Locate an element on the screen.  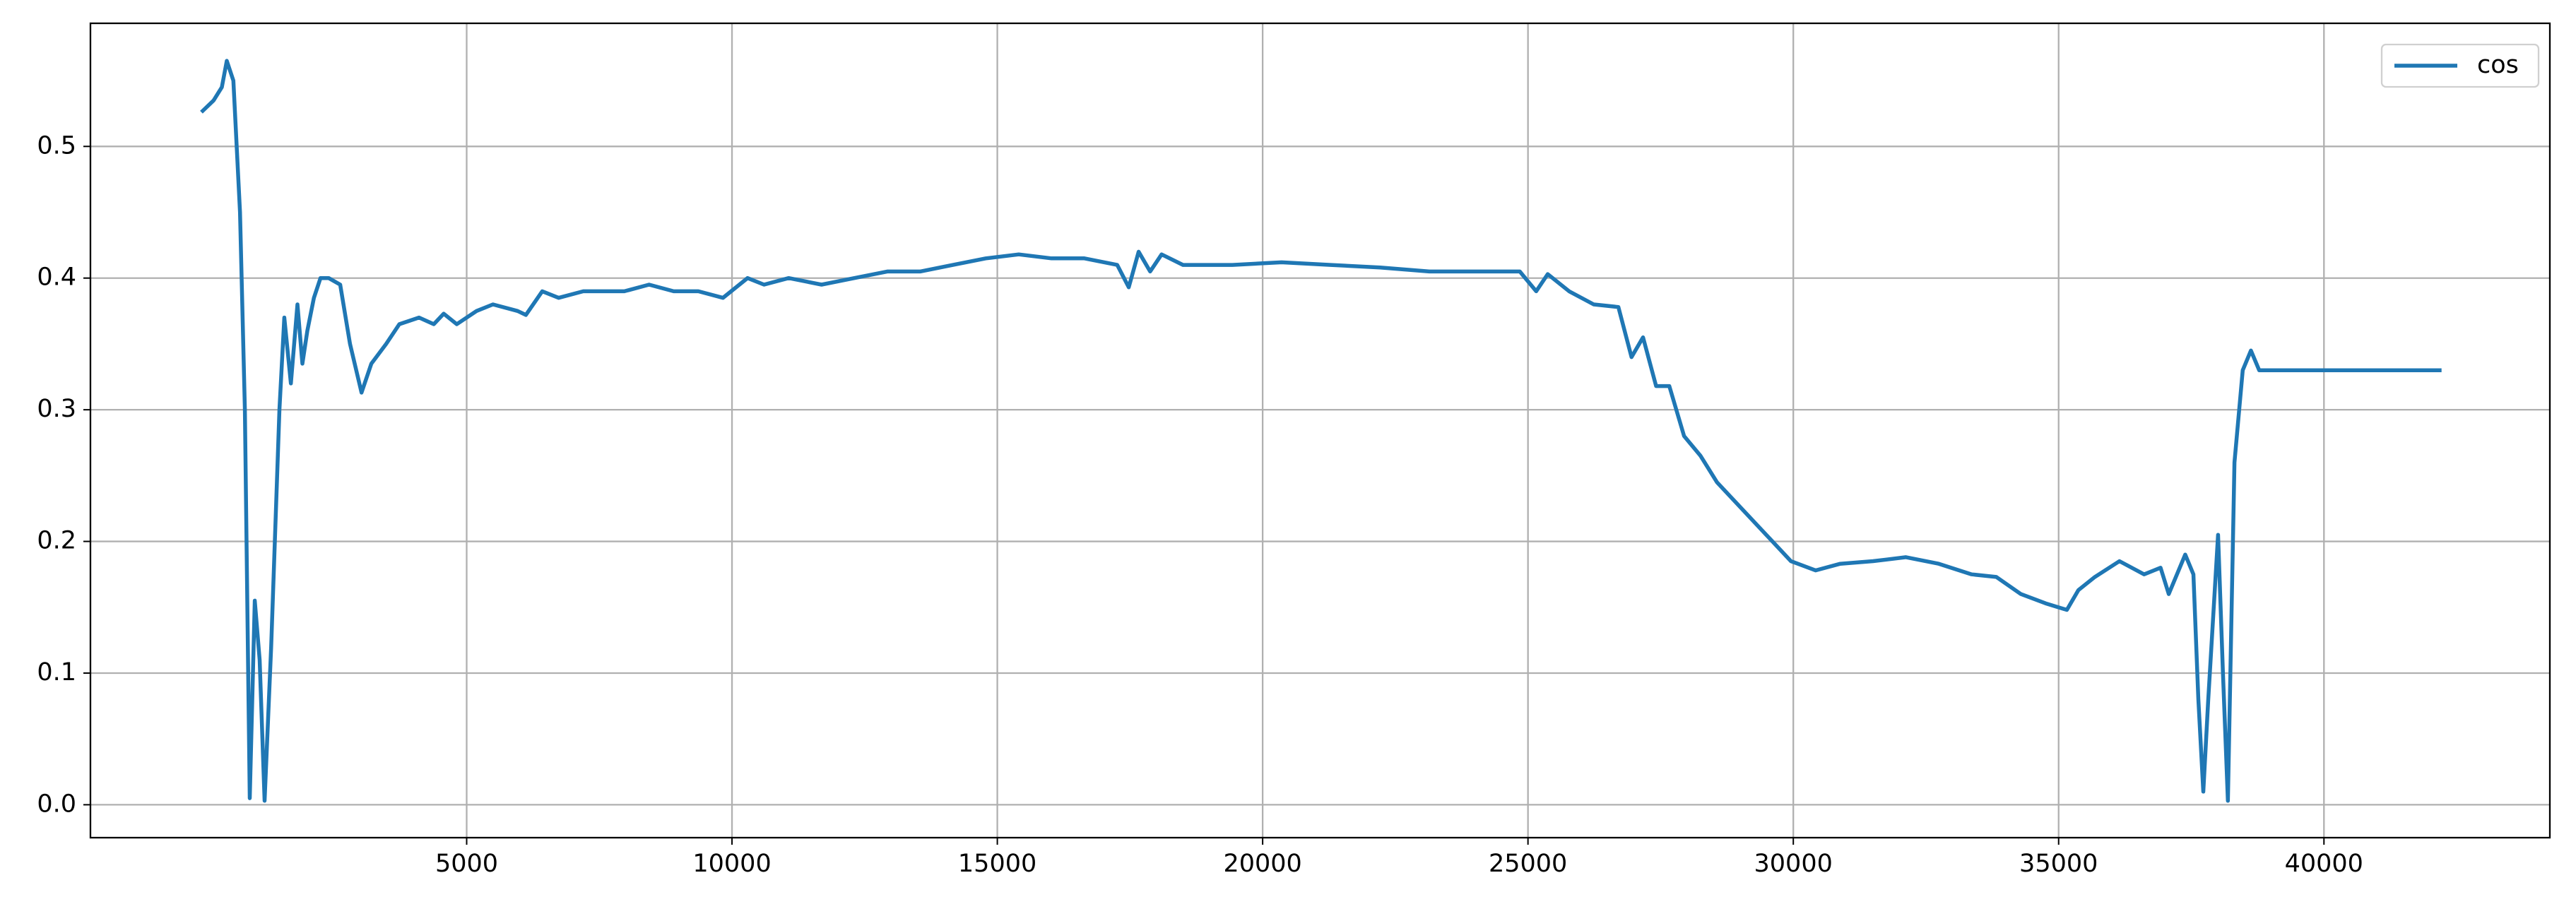
y-tick-label: 0.3 is located at coordinates (56, 409).